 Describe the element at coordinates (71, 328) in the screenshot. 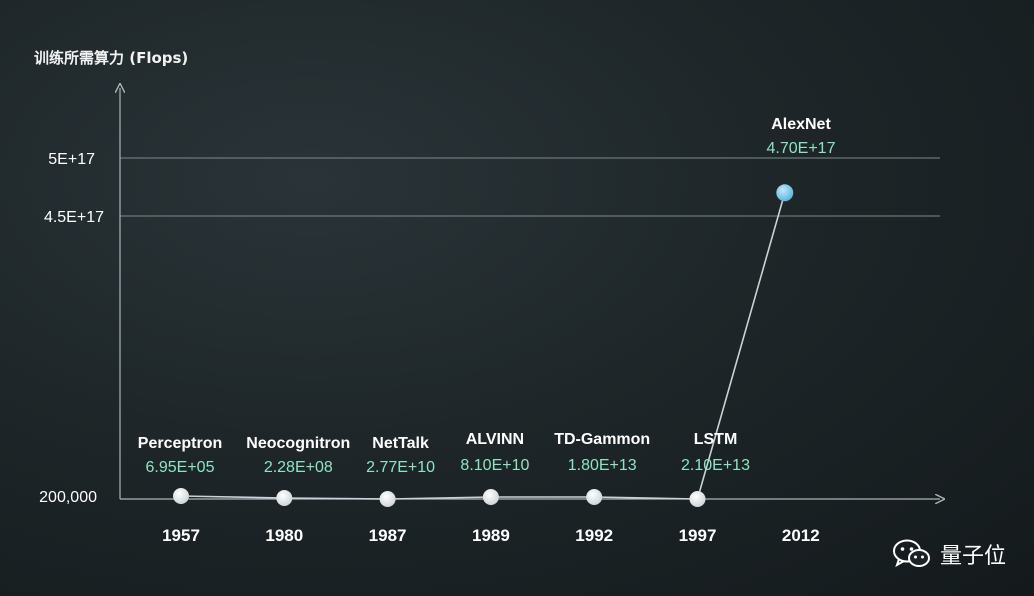

I see `y-tick-labels: 5E+17 4.5E+17 200,000` at that location.